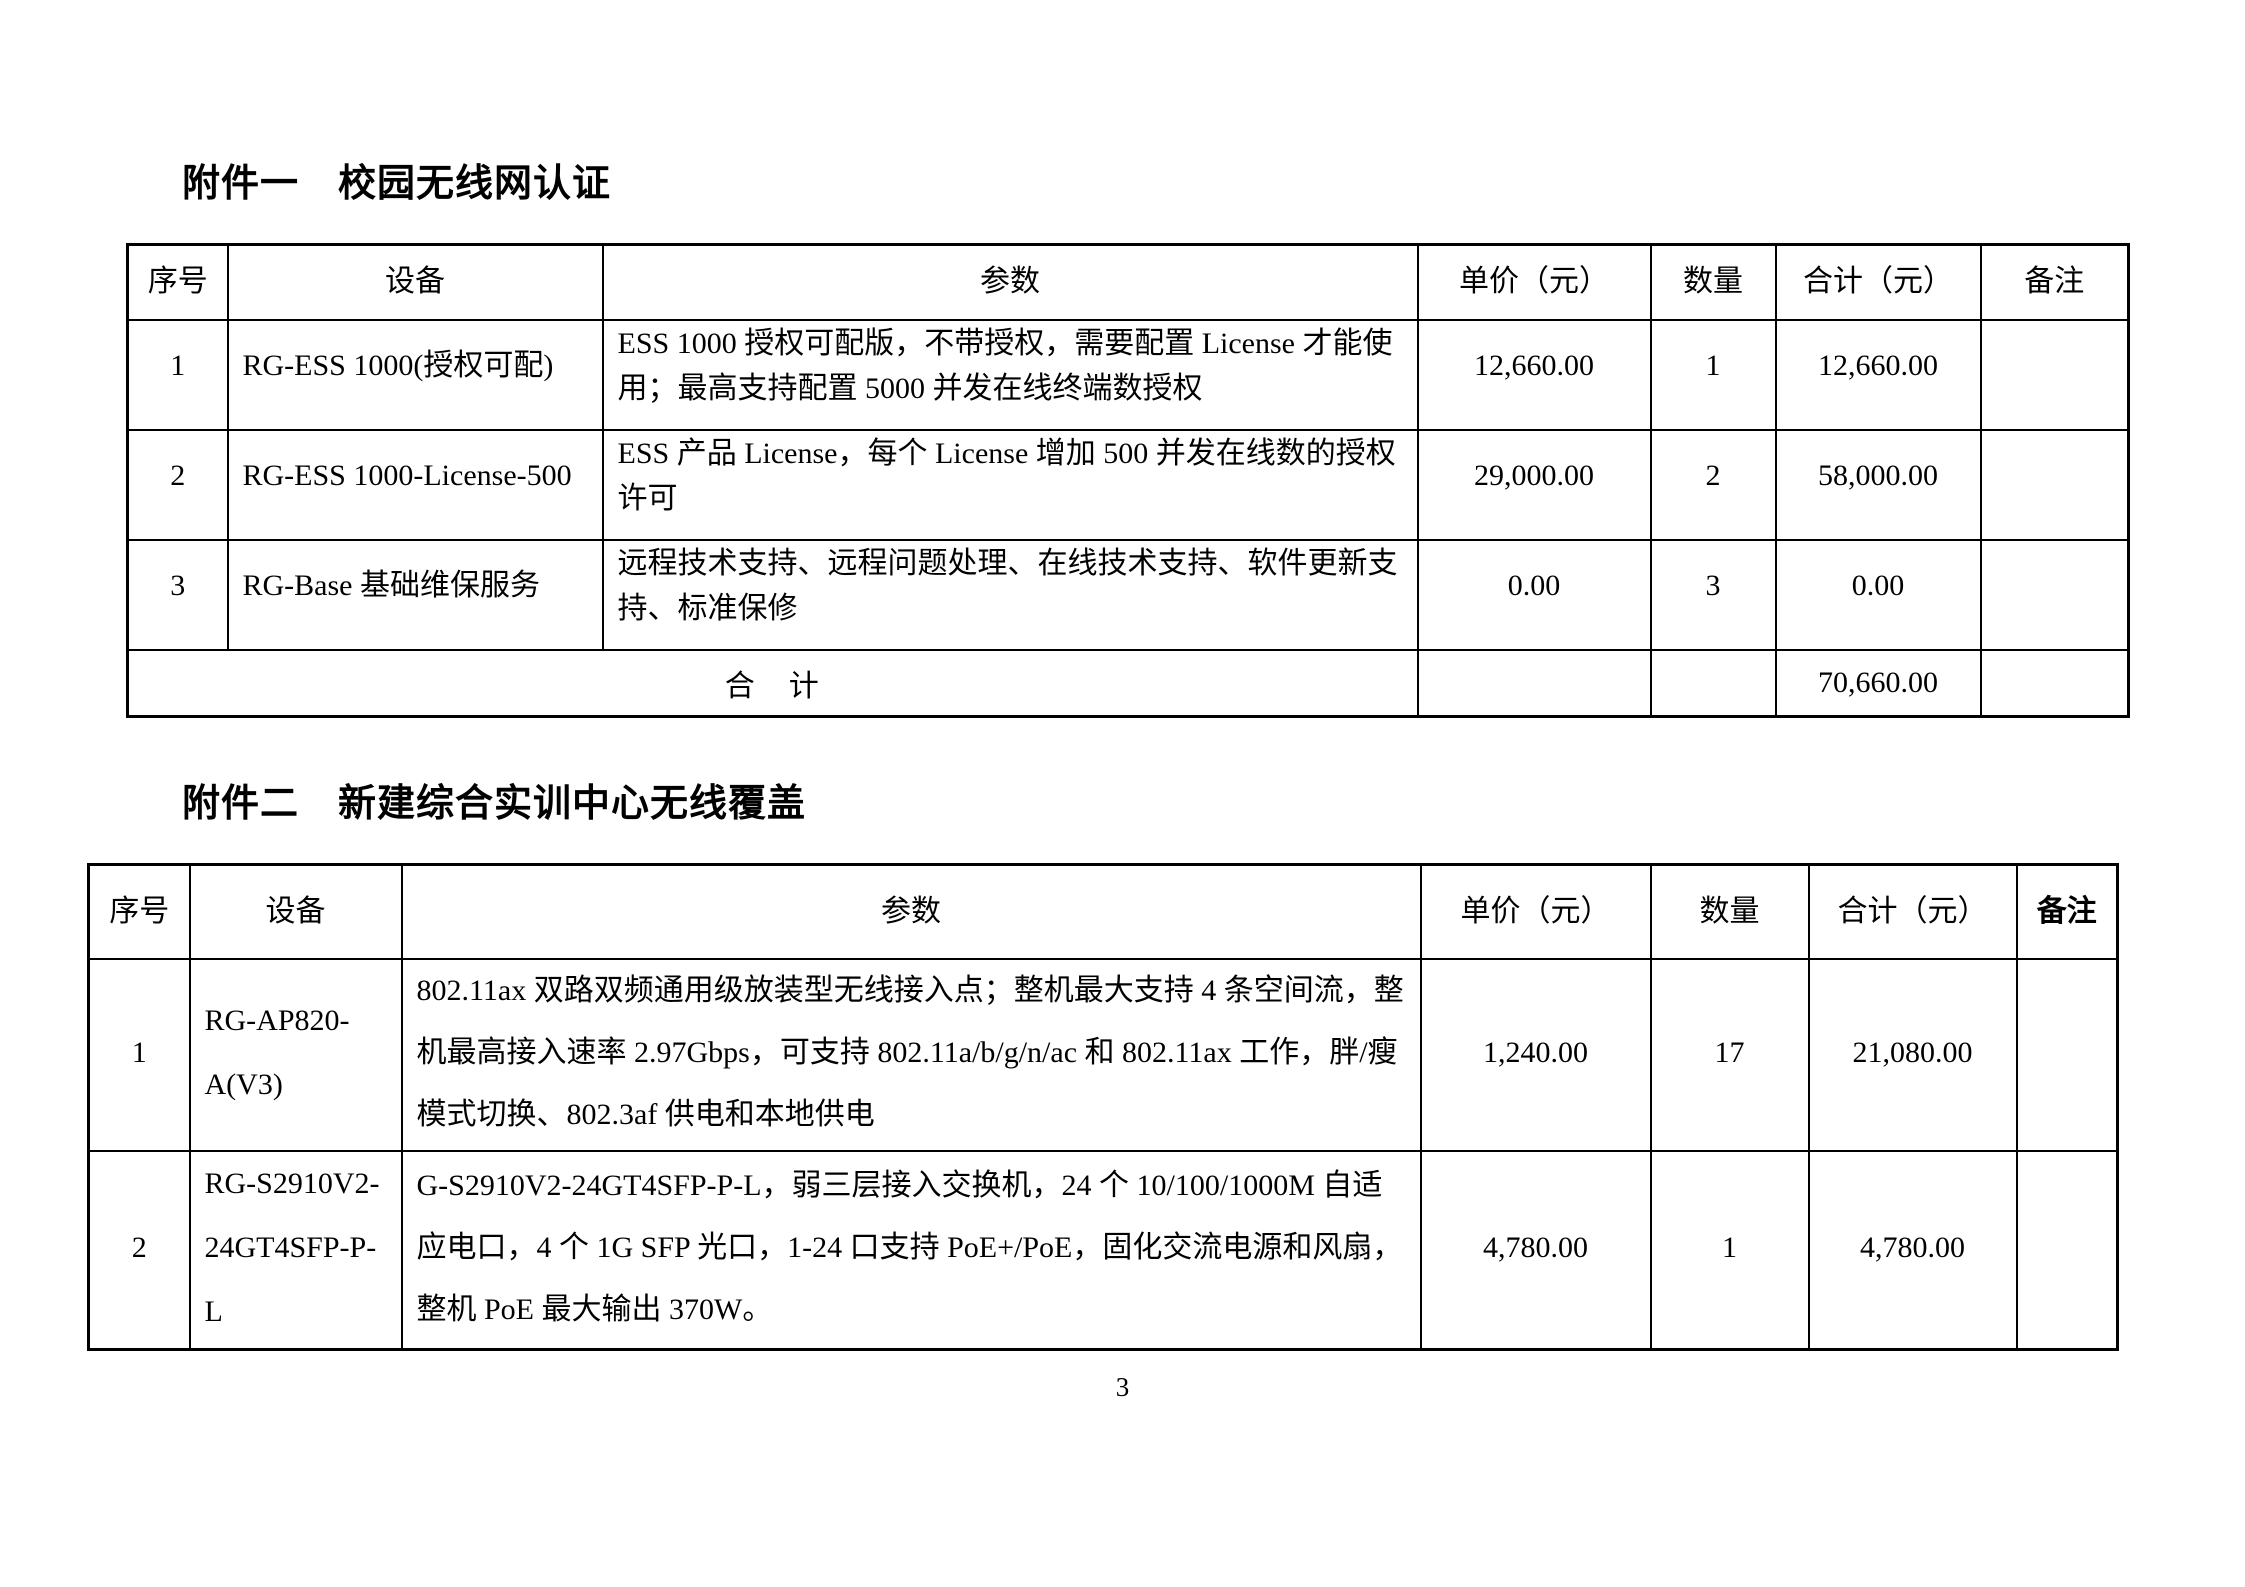 The width and height of the screenshot is (2245, 1587). I want to click on attachment2-title: 附件二 新建综合实训中心无线覆盖, so click(494, 804).